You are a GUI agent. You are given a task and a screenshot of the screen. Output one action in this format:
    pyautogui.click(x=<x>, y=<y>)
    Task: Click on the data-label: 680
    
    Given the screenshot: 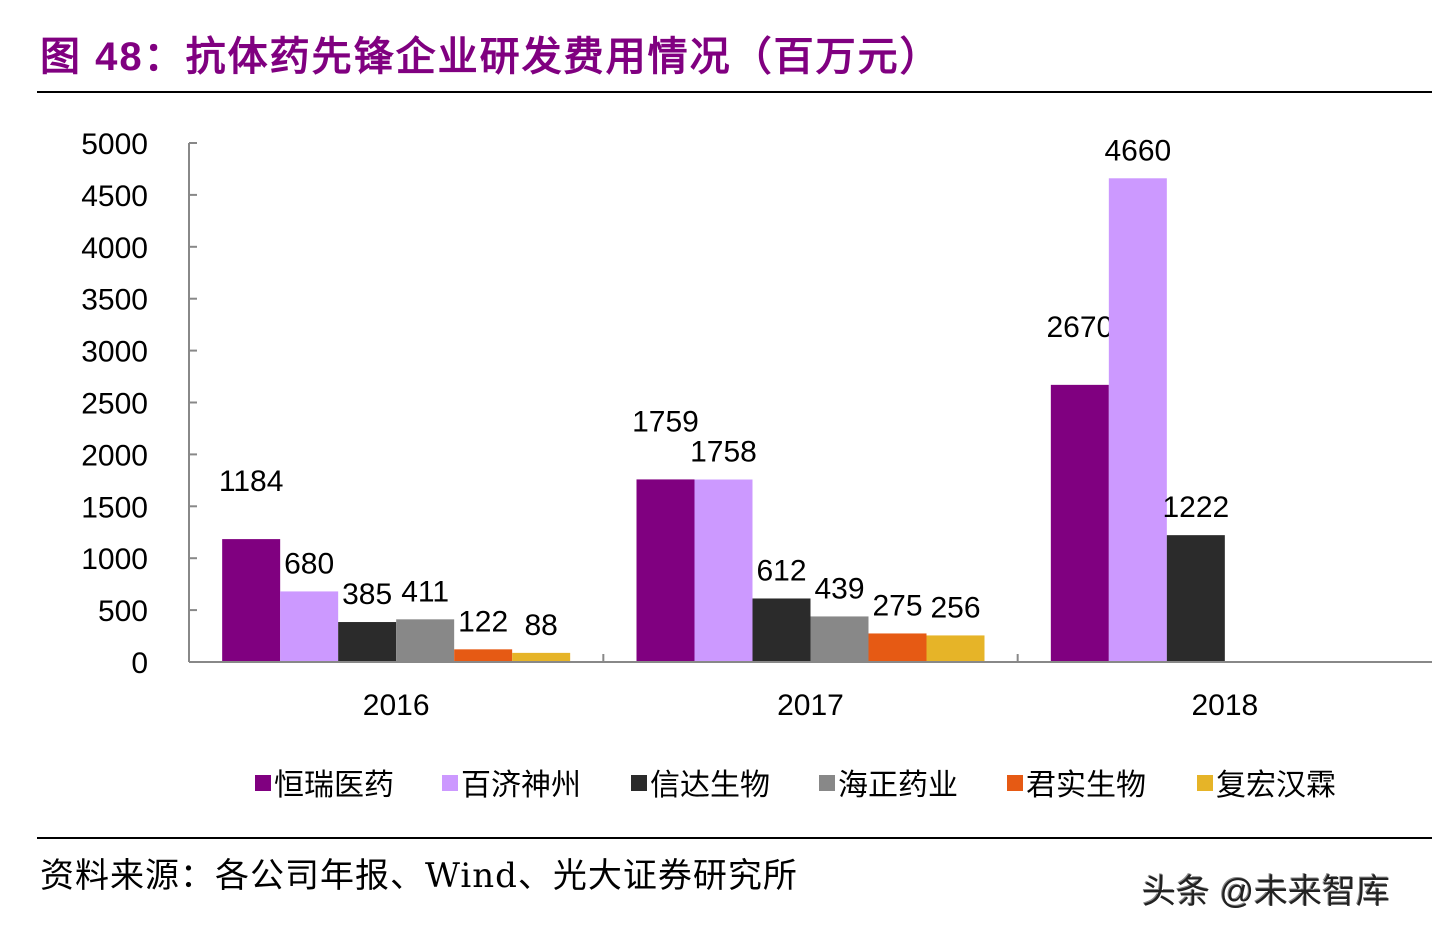 What is the action you would take?
    pyautogui.click(x=309, y=563)
    